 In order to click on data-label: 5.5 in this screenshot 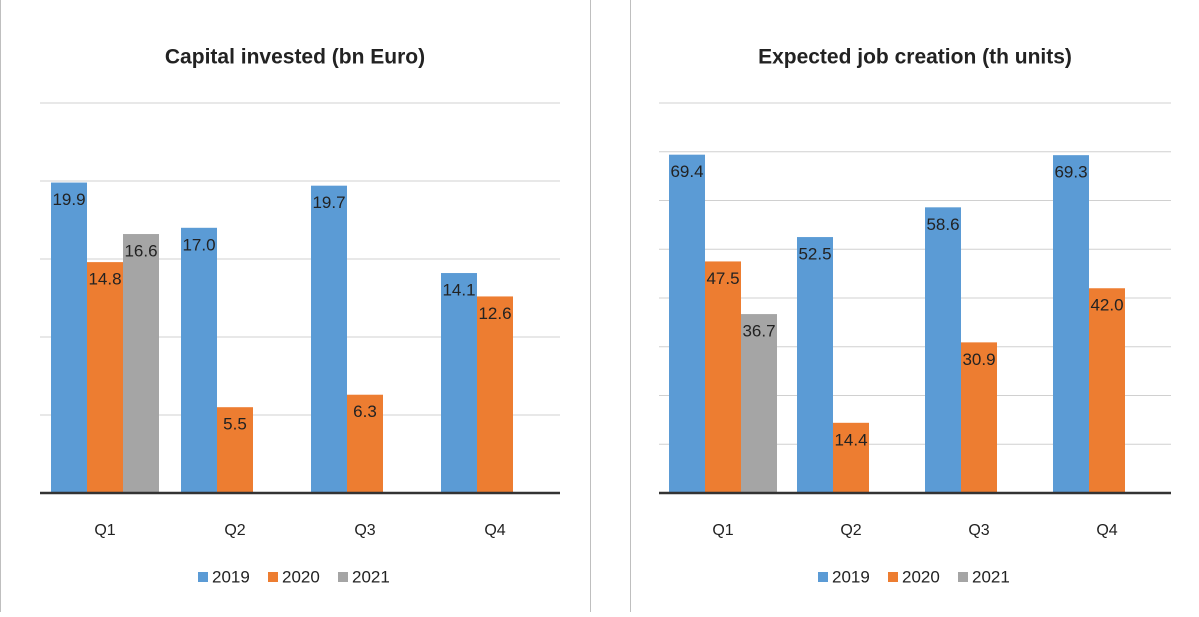, I will do `click(235, 424)`.